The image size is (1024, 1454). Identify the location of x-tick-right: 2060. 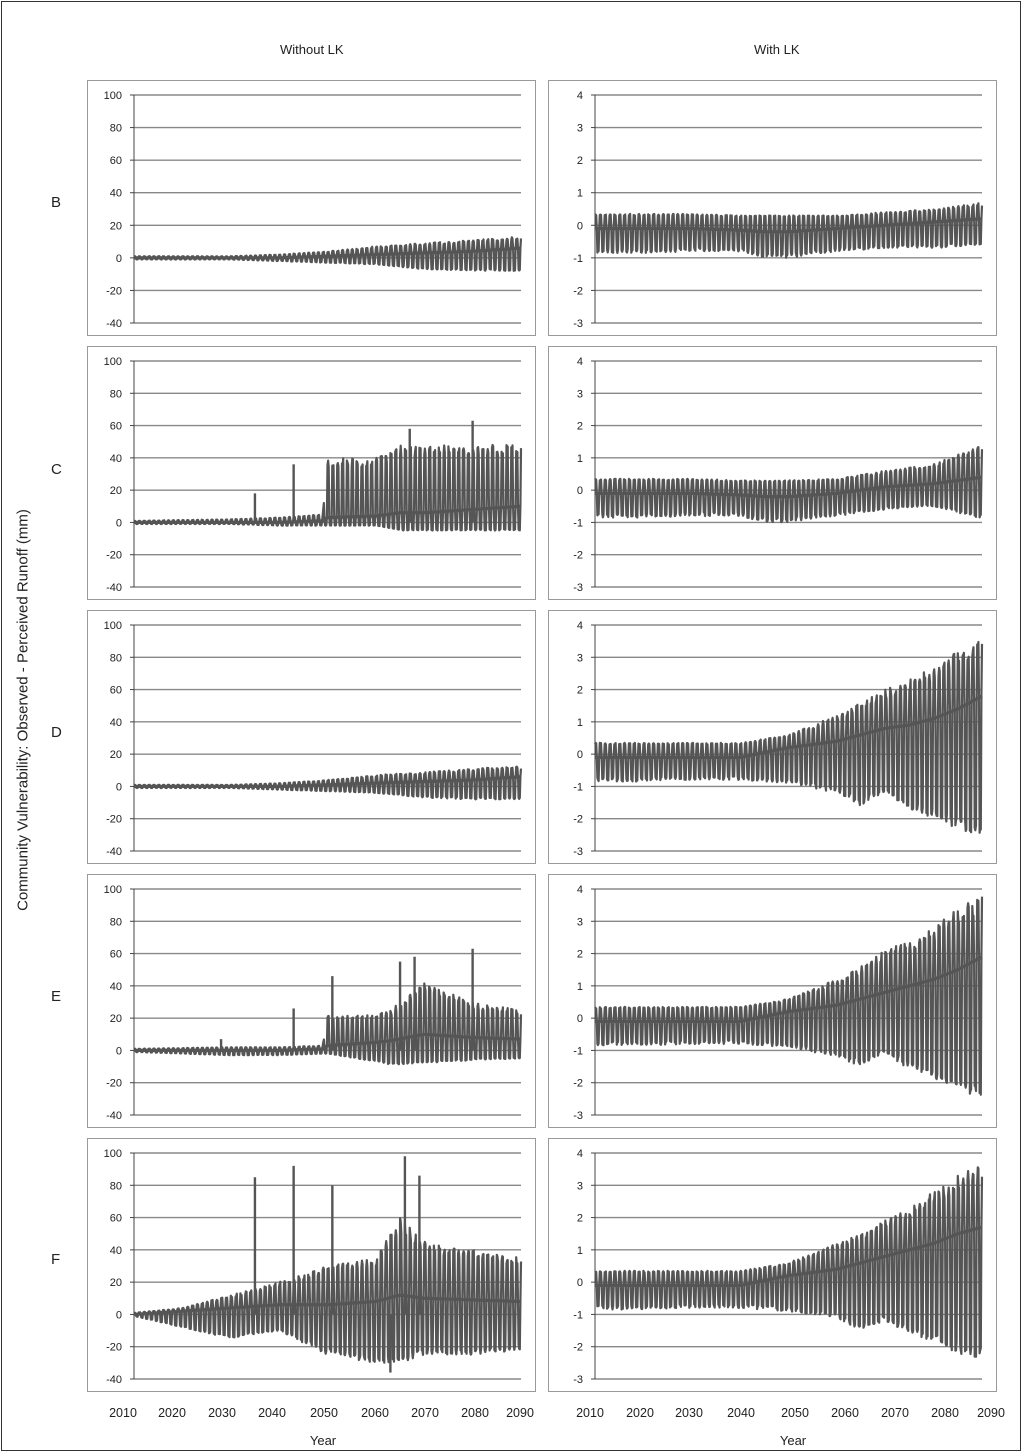
(845, 1413).